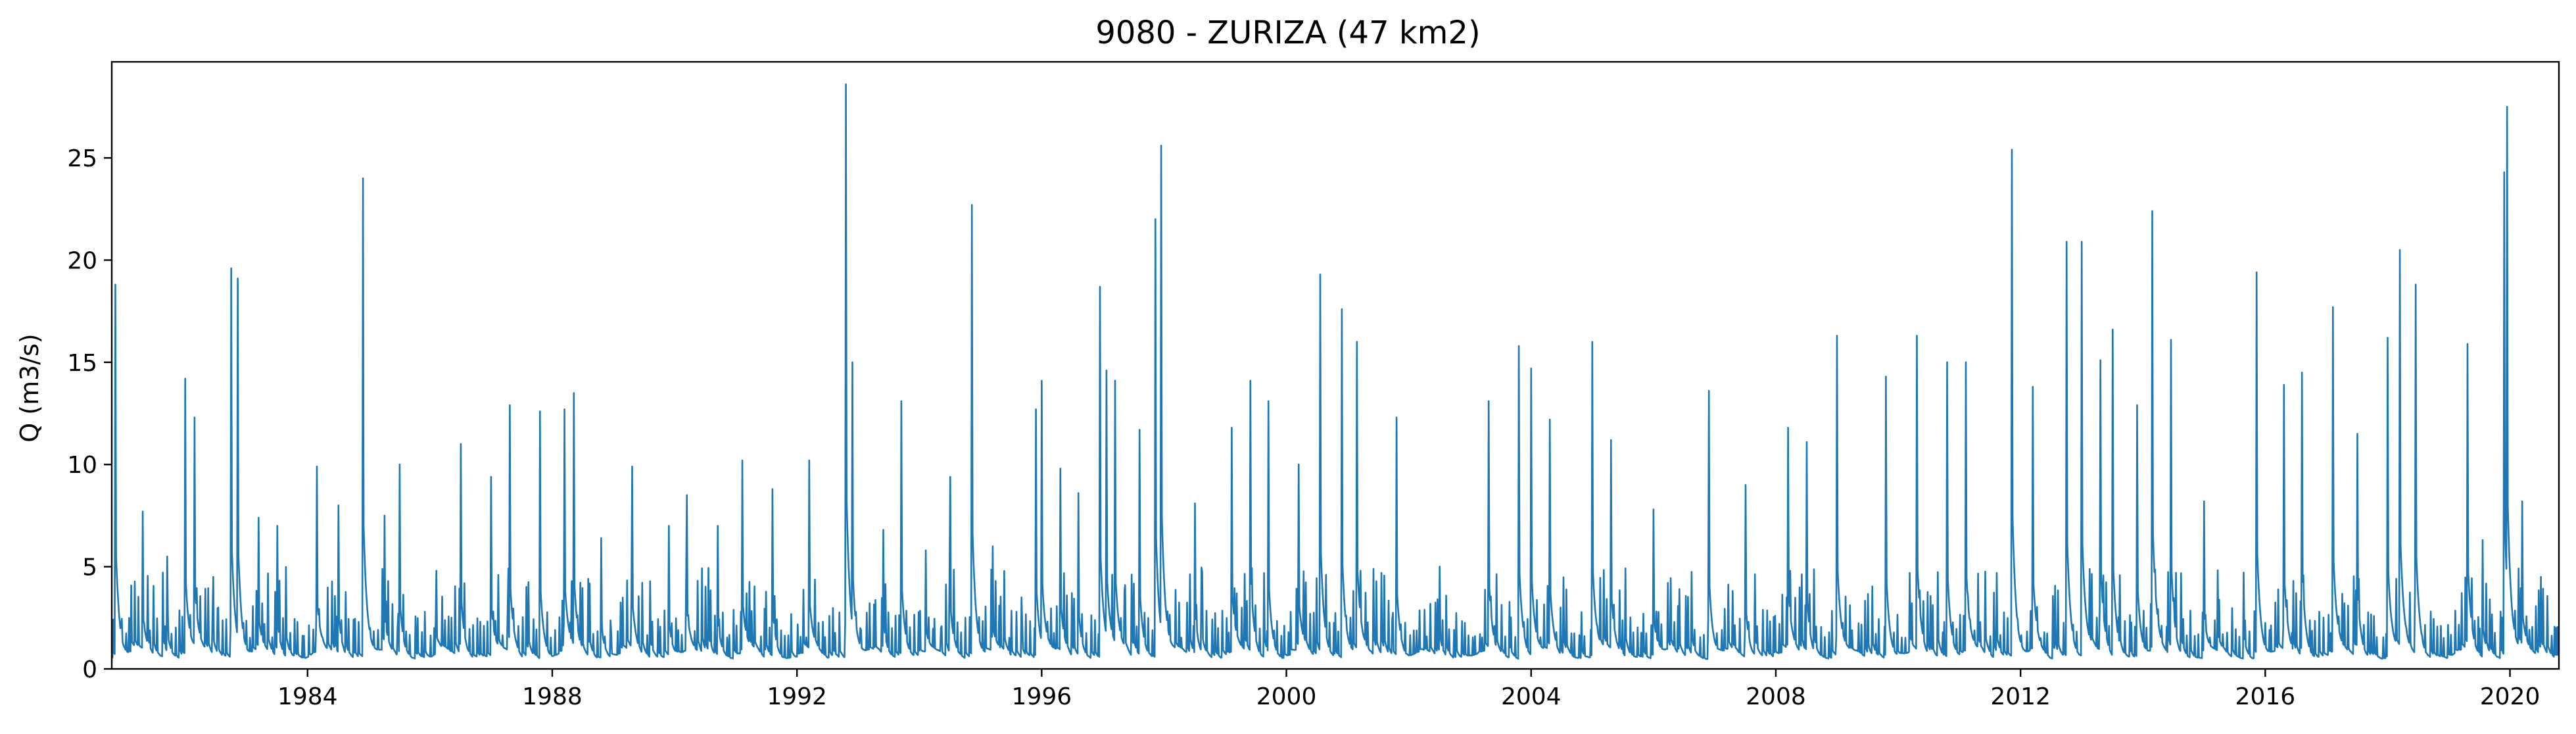  What do you see at coordinates (1532, 697) in the screenshot?
I see `x-tick-label: 2004` at bounding box center [1532, 697].